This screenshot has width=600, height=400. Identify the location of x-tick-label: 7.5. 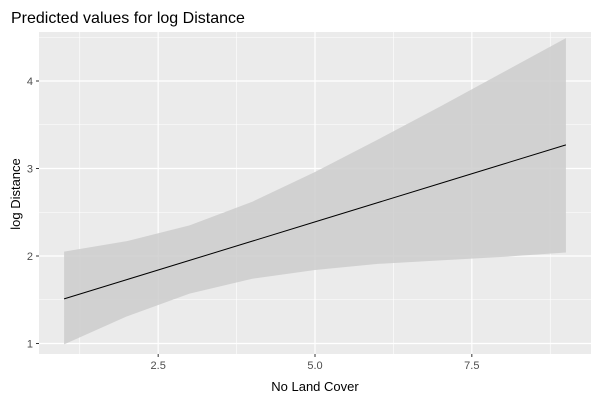
(471, 366).